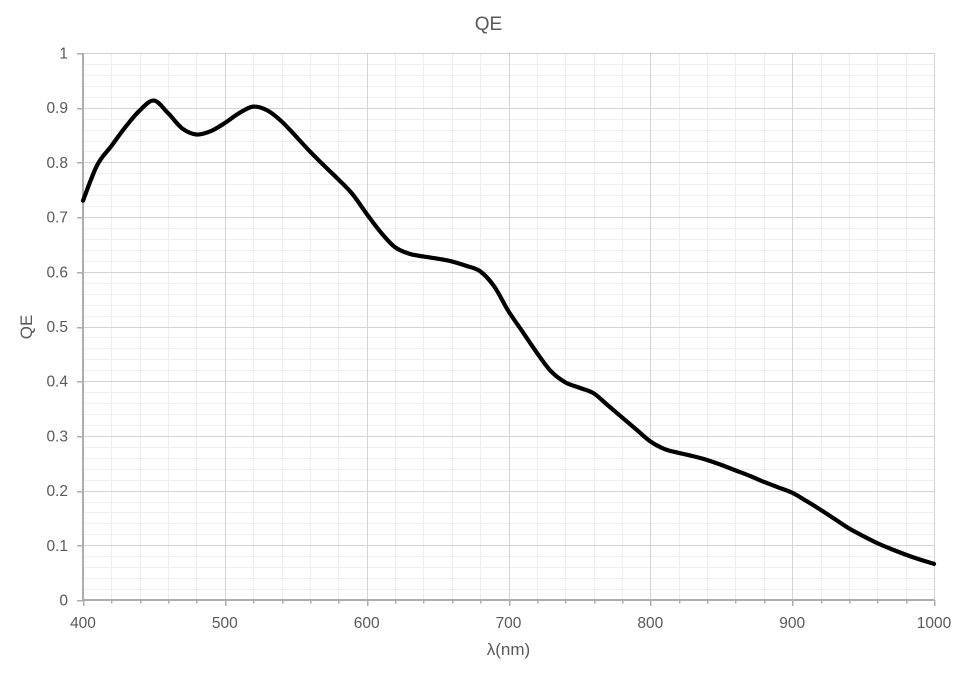 The height and width of the screenshot is (693, 977). What do you see at coordinates (57, 491) in the screenshot?
I see `y-tick-label: 0.2` at bounding box center [57, 491].